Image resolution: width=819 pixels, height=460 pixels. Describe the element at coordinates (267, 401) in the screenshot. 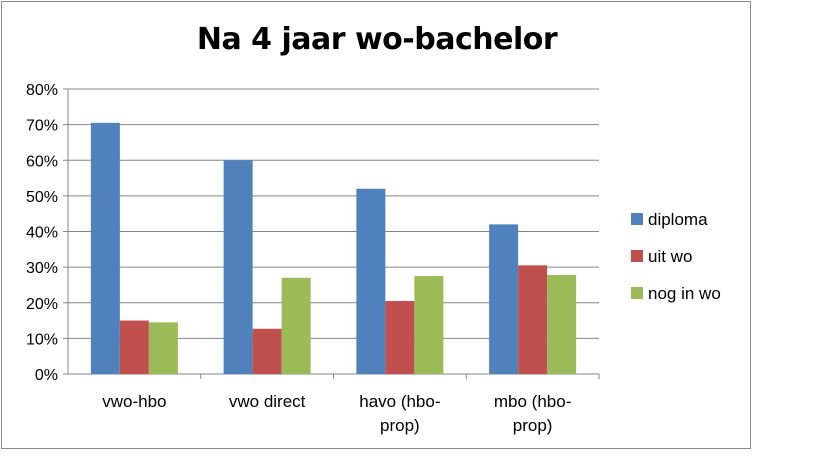

I see `x-category-label: vwo direct` at that location.